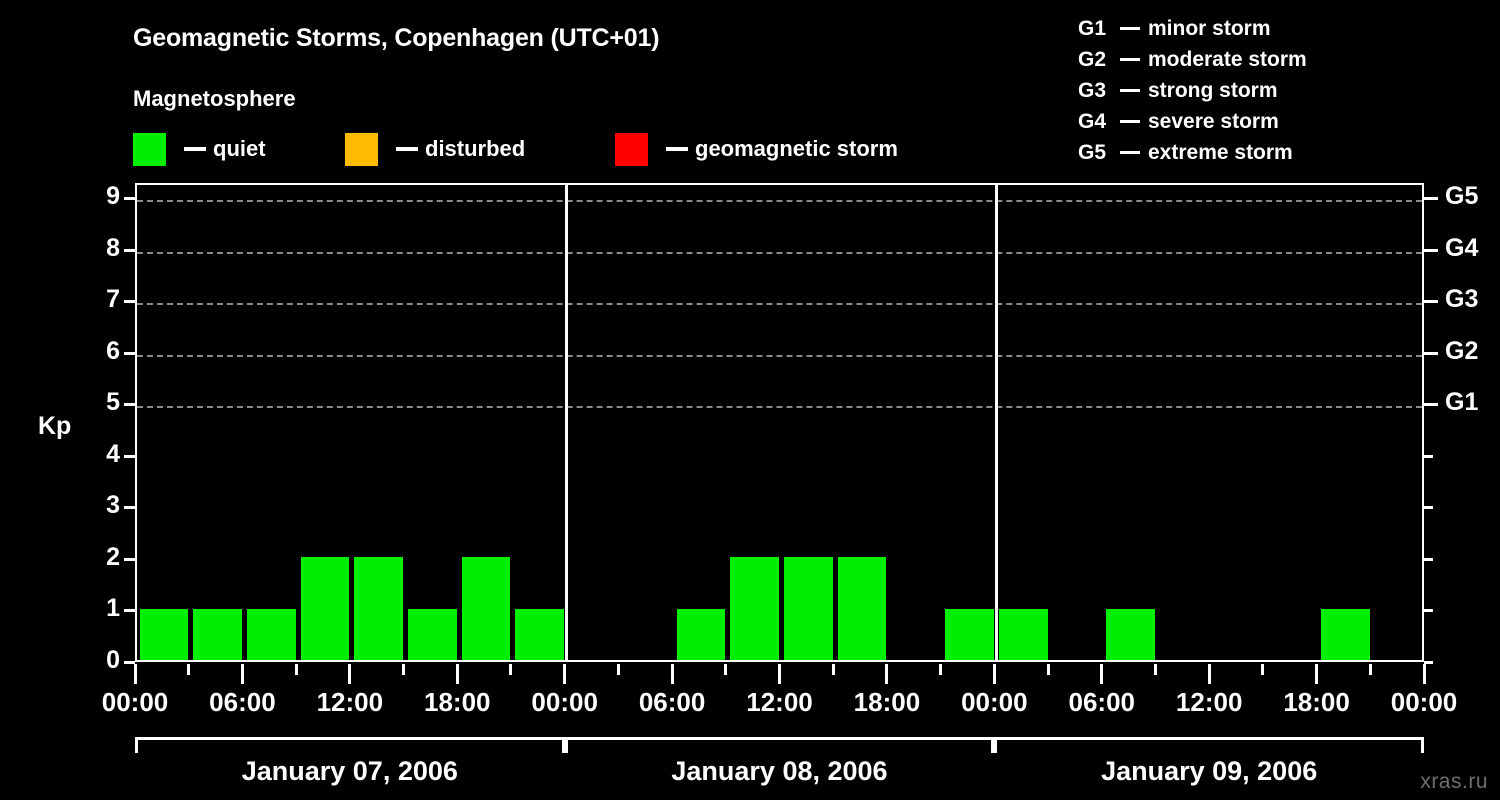 The image size is (1500, 800). I want to click on y-tick-label-4: 4, so click(113, 453).